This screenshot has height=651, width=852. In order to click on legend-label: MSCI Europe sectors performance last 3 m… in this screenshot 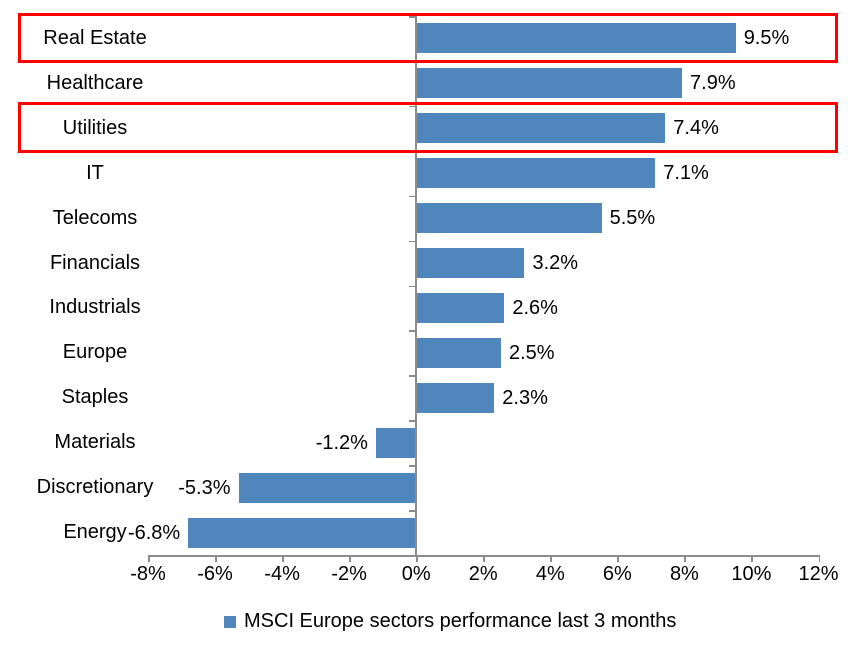, I will do `click(460, 621)`.